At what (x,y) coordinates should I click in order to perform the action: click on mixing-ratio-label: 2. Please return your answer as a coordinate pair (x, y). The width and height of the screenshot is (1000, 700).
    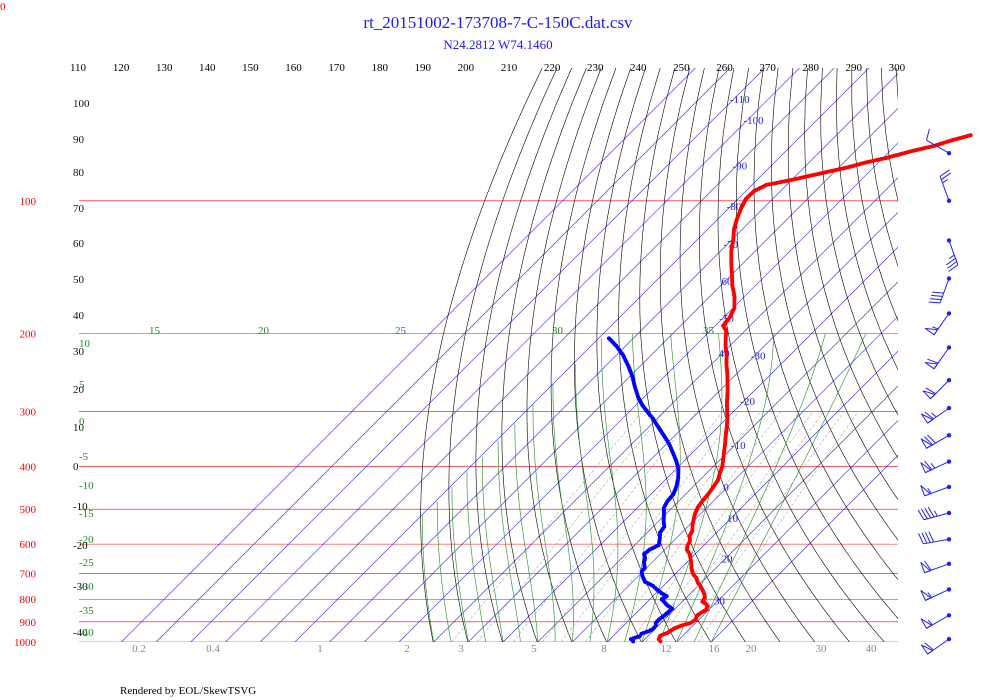
    Looking at the image, I should click on (407, 649).